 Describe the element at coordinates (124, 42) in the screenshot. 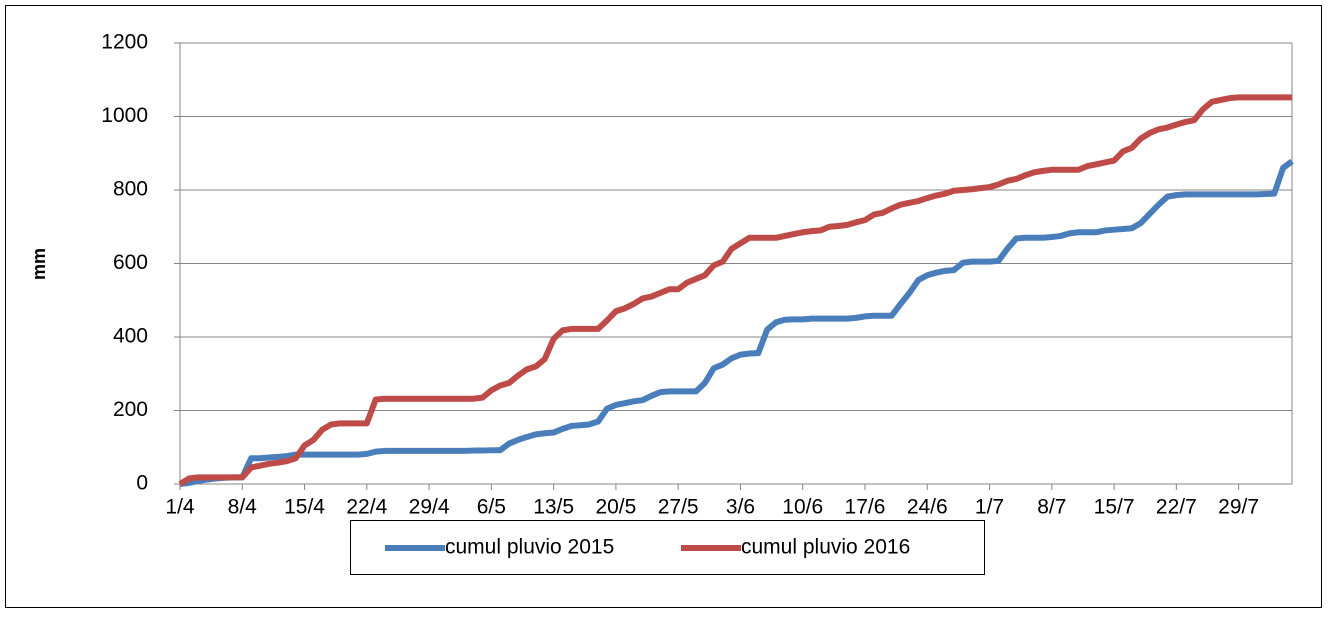

I see `y-tick-label: 1200` at that location.